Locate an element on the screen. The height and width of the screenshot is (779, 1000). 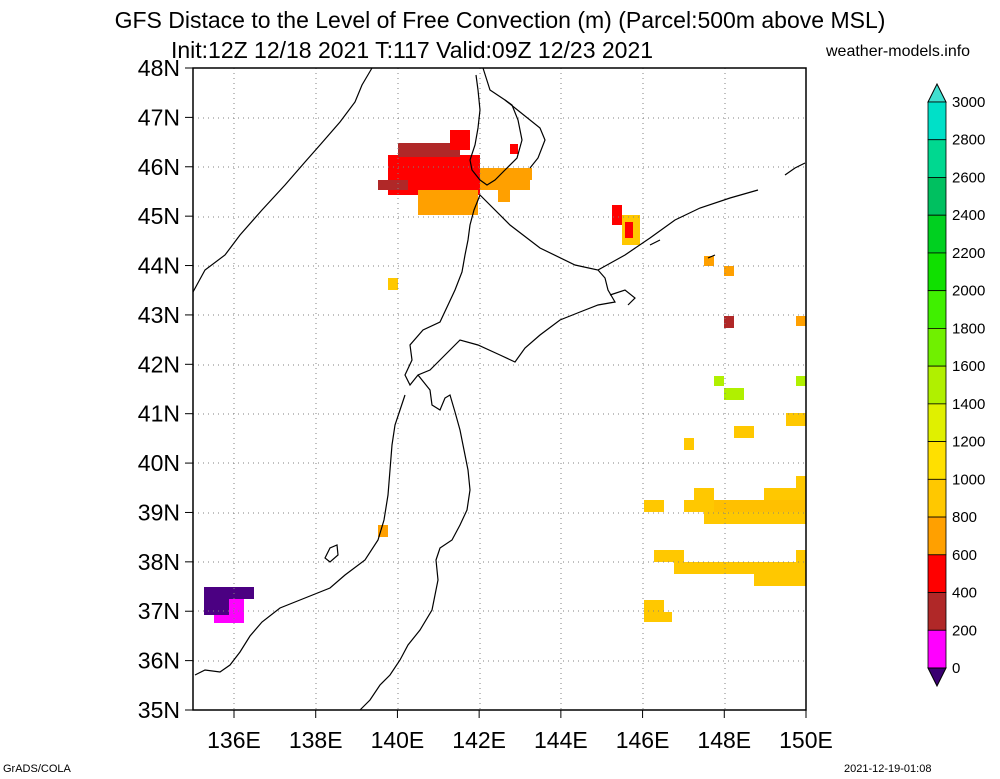
colorbar-label: 2200 is located at coordinates (968, 253).